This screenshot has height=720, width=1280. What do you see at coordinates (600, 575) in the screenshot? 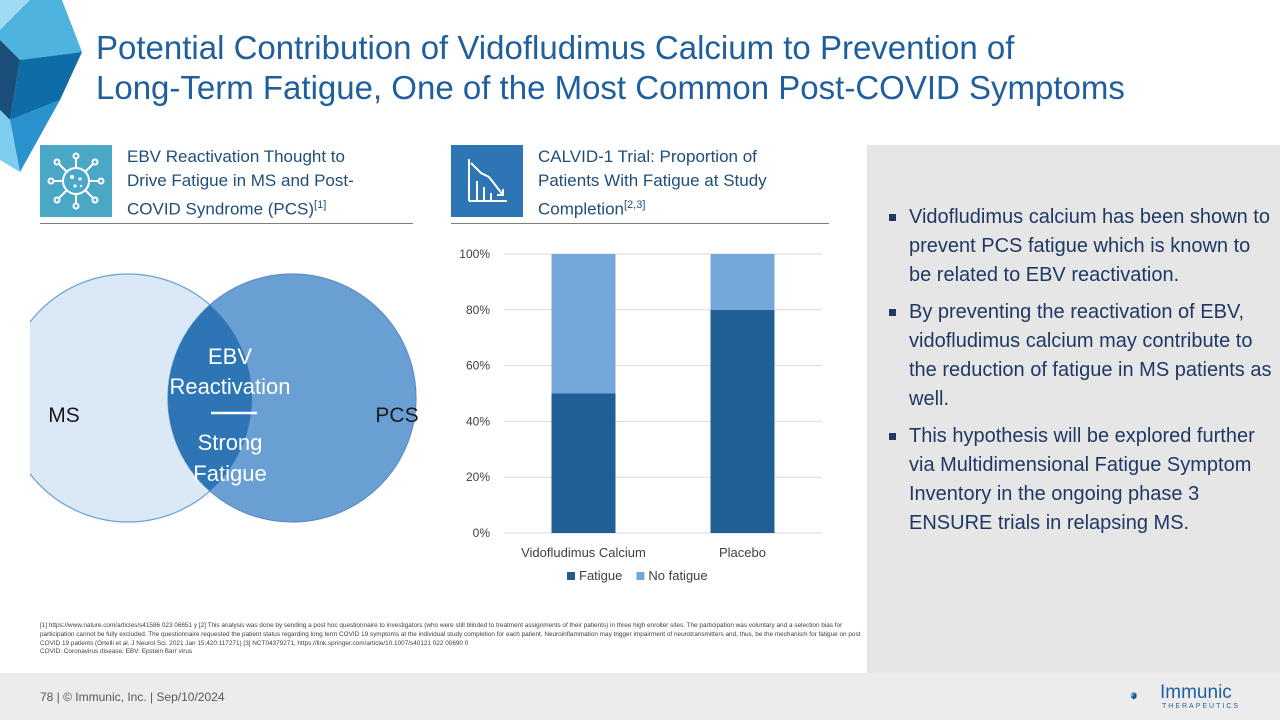
I see `legend-label: Fatigue` at bounding box center [600, 575].